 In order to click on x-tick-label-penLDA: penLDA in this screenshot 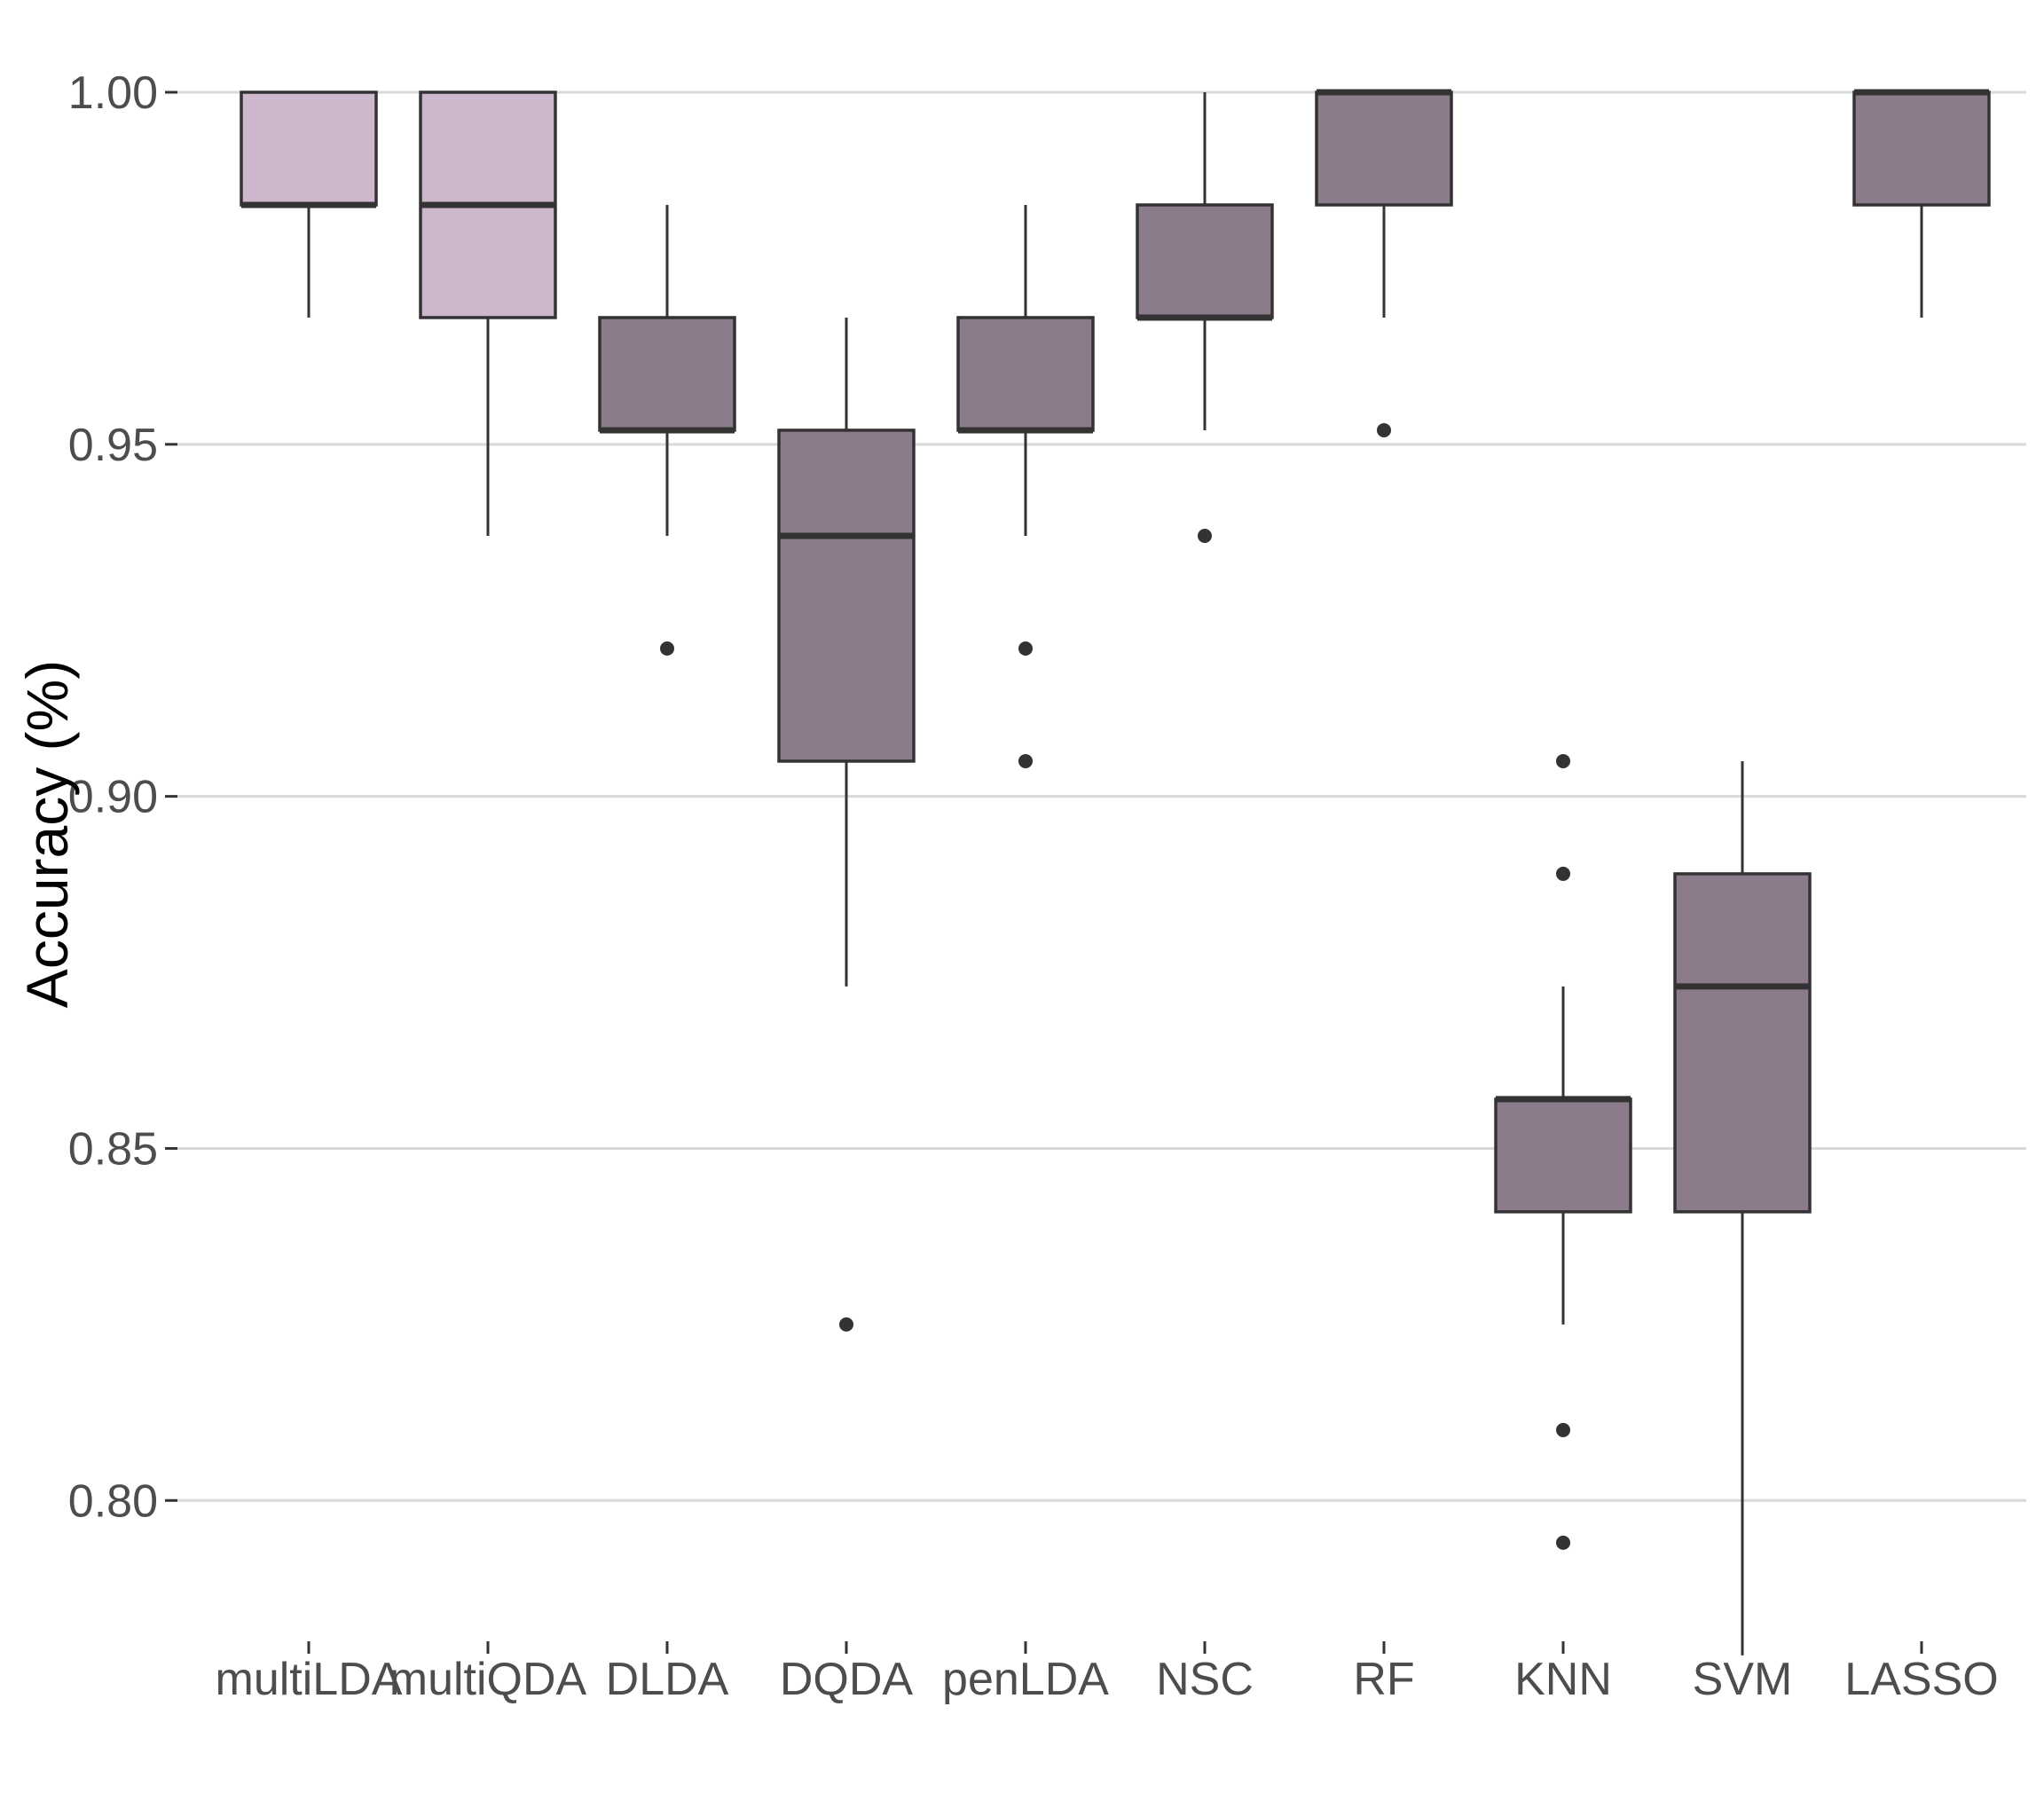, I will do `click(1025, 1679)`.